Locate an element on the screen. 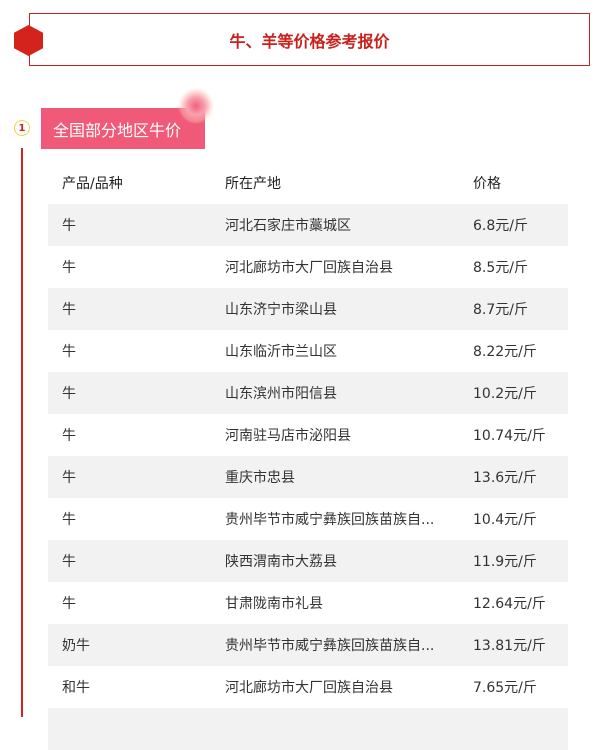 Image resolution: width=601 pixels, height=750 pixels. table-row: 牛 山东济宁市梁山县 8.7元/斤 is located at coordinates (308, 309).